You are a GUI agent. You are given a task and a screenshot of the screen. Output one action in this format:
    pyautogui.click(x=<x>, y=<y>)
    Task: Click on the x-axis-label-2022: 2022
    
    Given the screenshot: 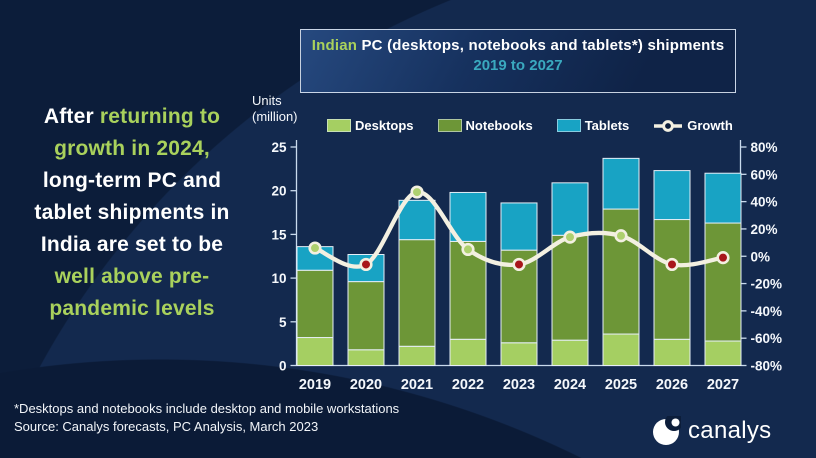 What is the action you would take?
    pyautogui.click(x=468, y=385)
    